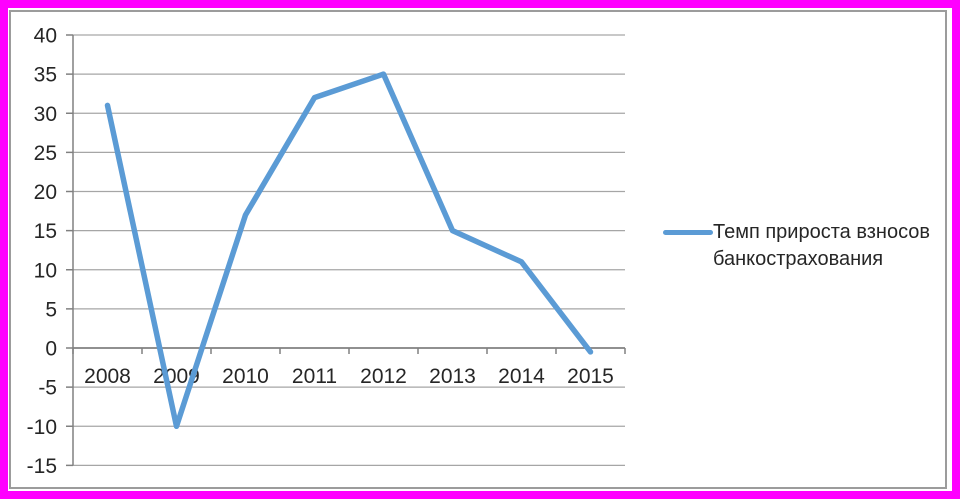 This screenshot has height=499, width=960. What do you see at coordinates (688, 232) in the screenshot?
I see `legend-line-sample-icon` at bounding box center [688, 232].